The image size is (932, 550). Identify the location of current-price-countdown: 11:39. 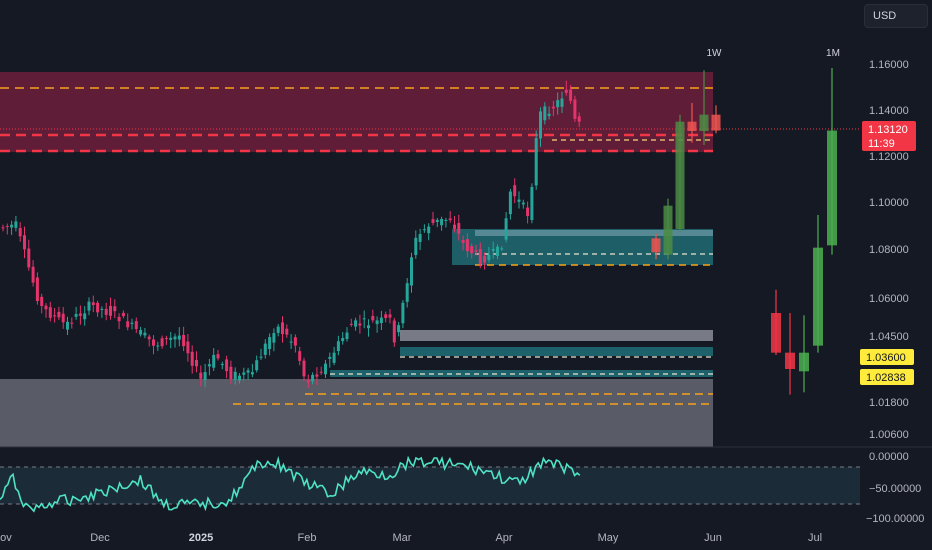
(881, 144).